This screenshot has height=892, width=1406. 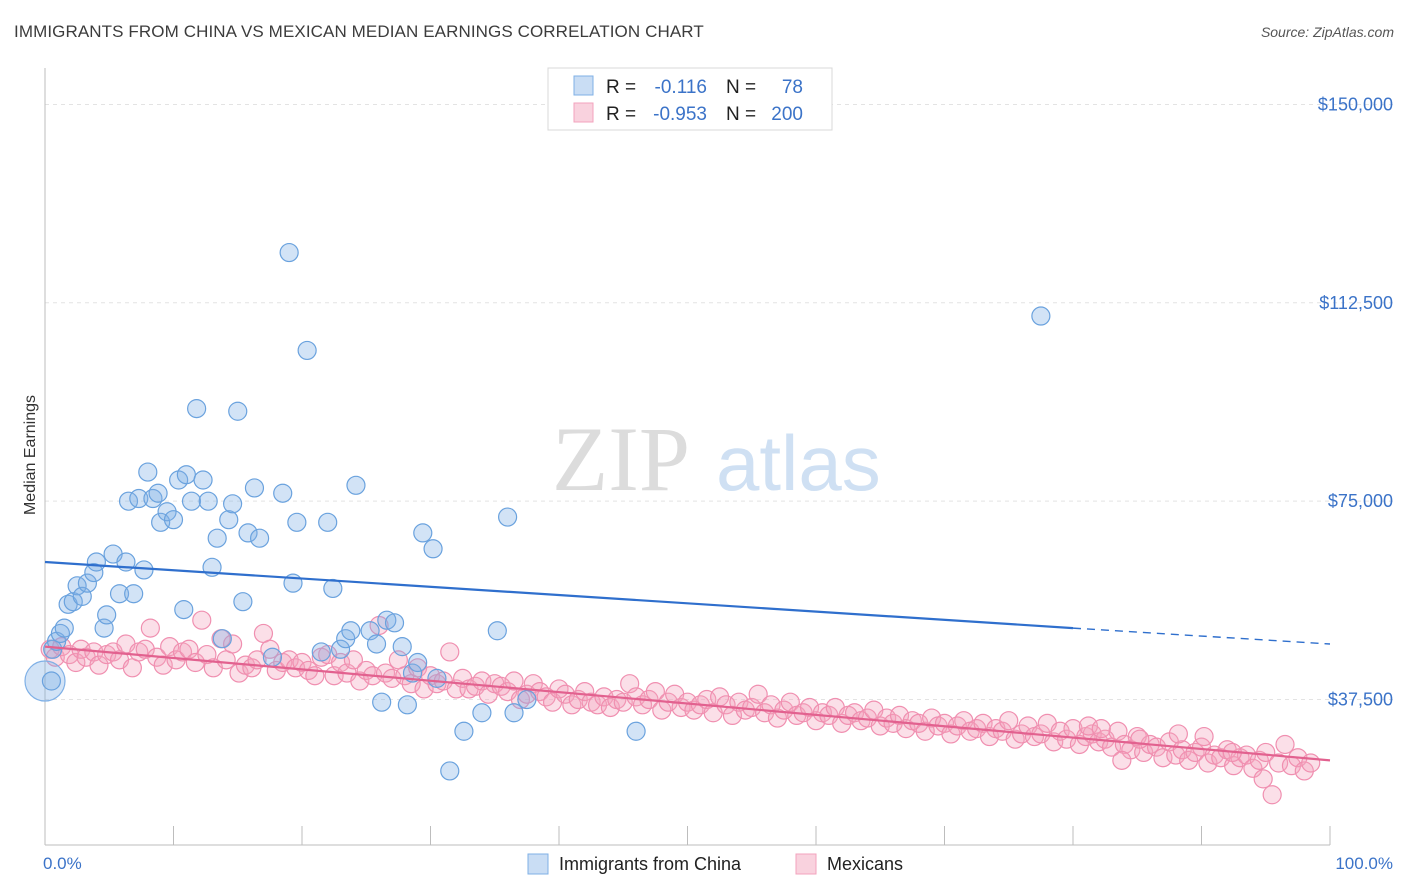 I want to click on legend-r-value-mexicans: -0.953, so click(x=680, y=114).